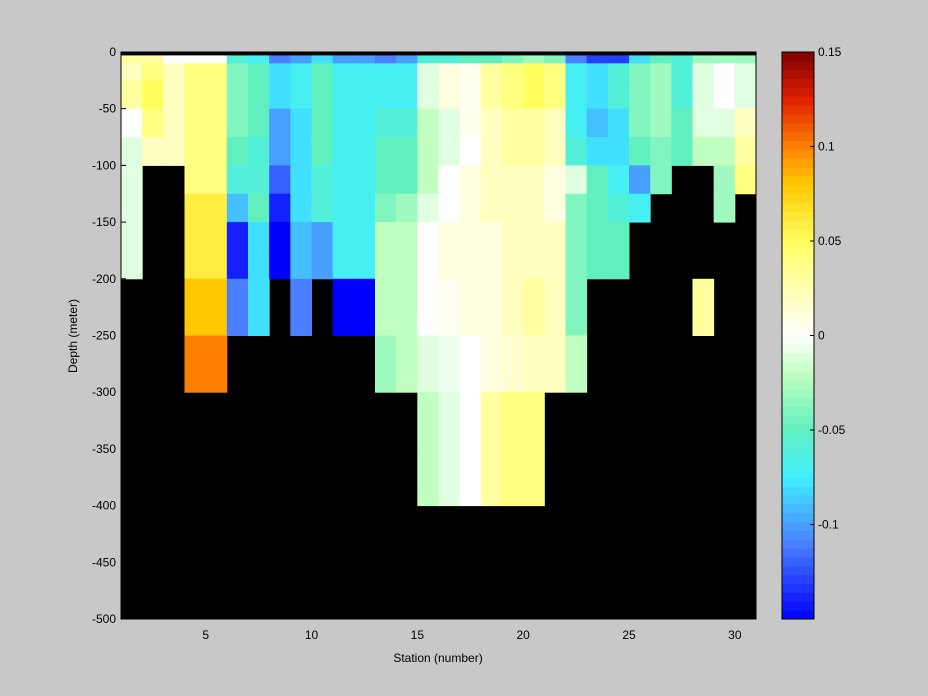  What do you see at coordinates (821, 336) in the screenshot?
I see `colorbar-tick-label: 0` at bounding box center [821, 336].